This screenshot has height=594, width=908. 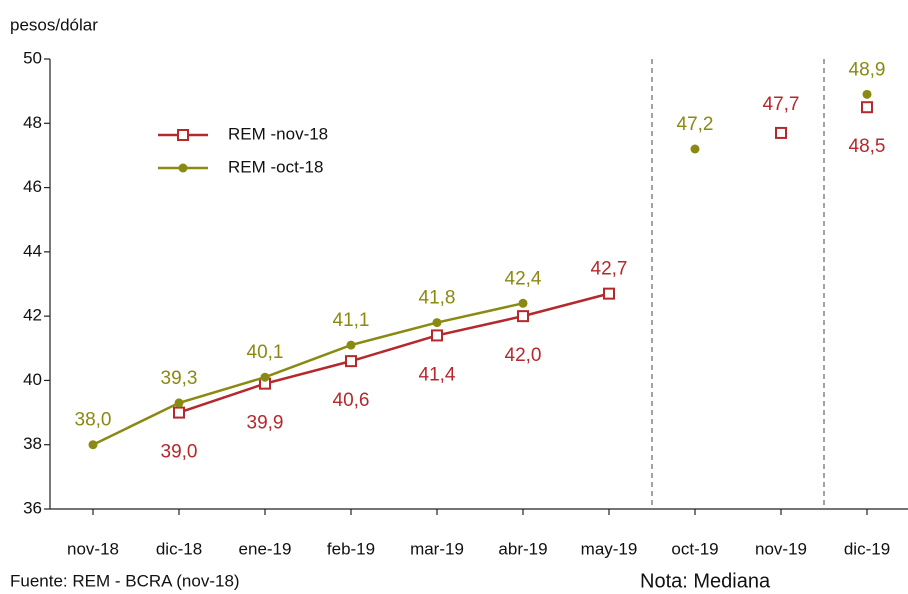 I want to click on x-tick-label: dic-18, so click(x=179, y=548).